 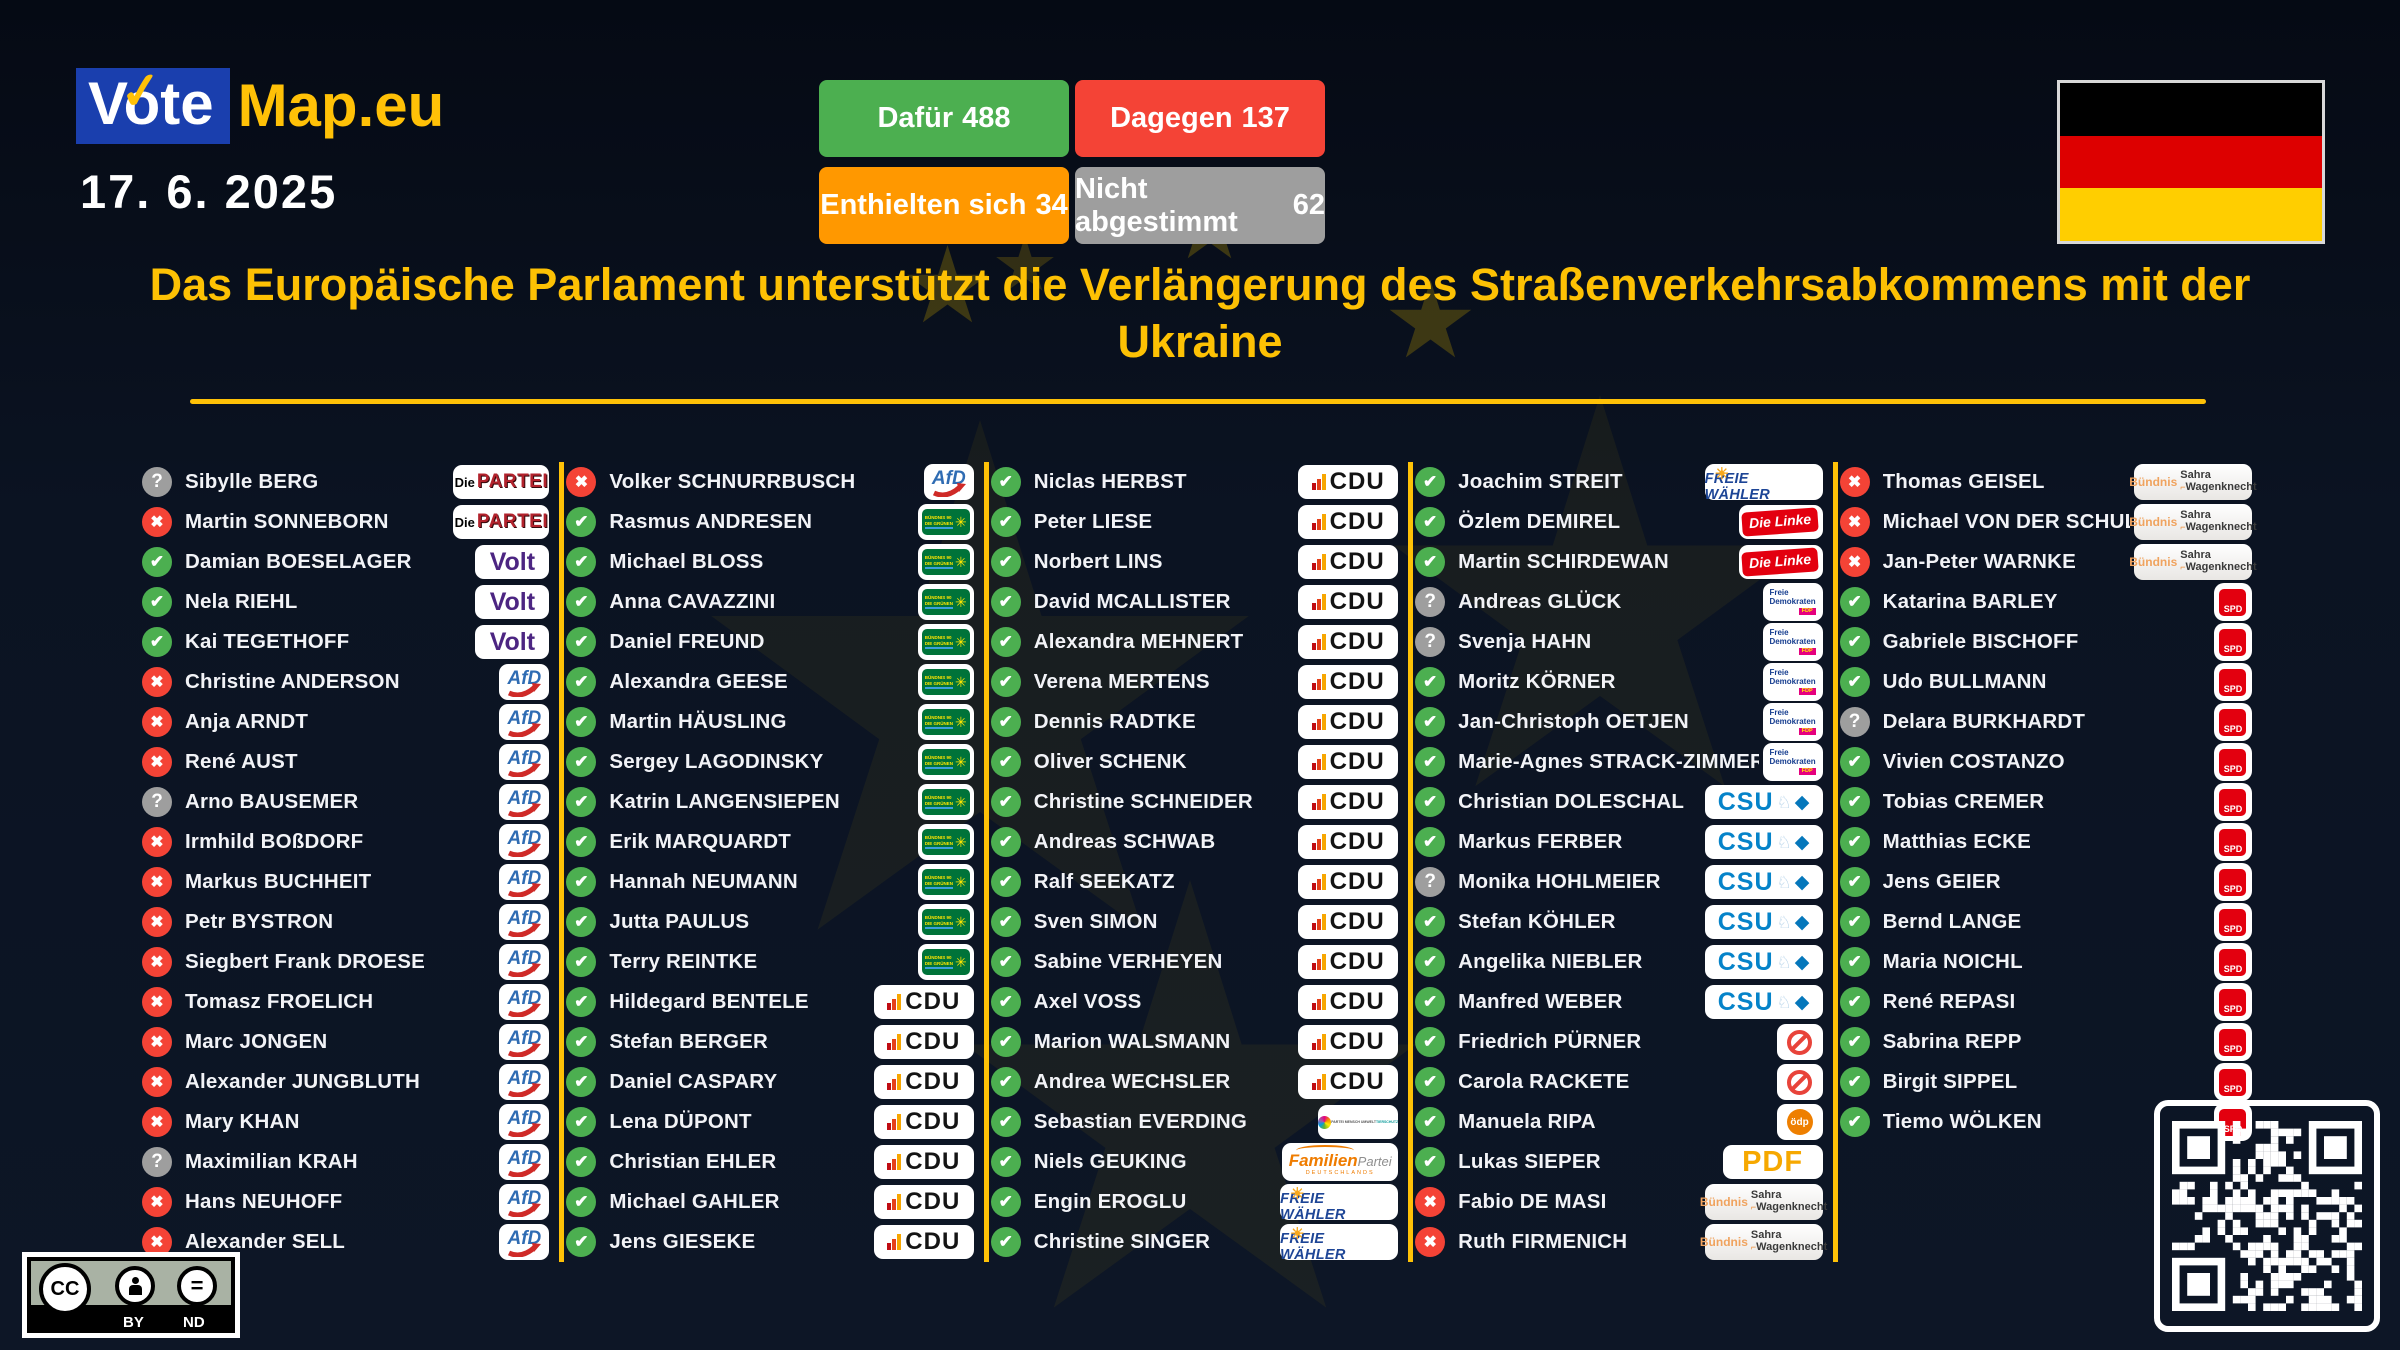 I want to click on mep-row: ✔ Anna CAVAZZINI BÜNDNIS 90 DIE GRÜNEN ✳, so click(x=770, y=602).